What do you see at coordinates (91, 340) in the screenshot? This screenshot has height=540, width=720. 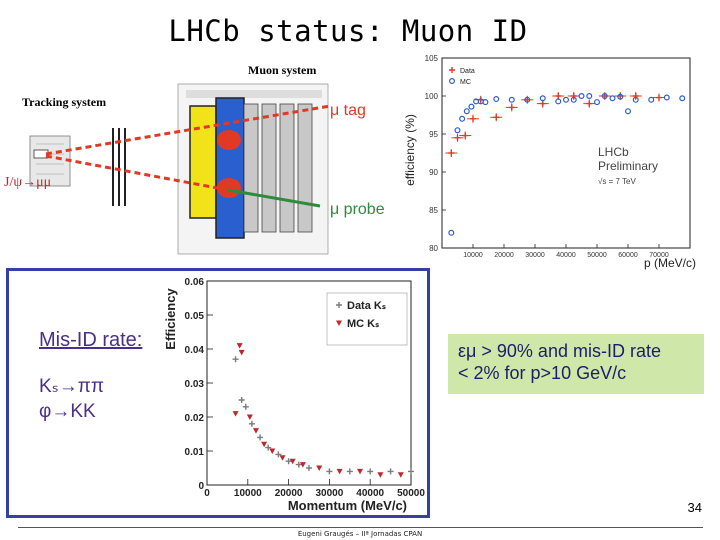 I see `misid-heading: Mis-ID rate:` at bounding box center [91, 340].